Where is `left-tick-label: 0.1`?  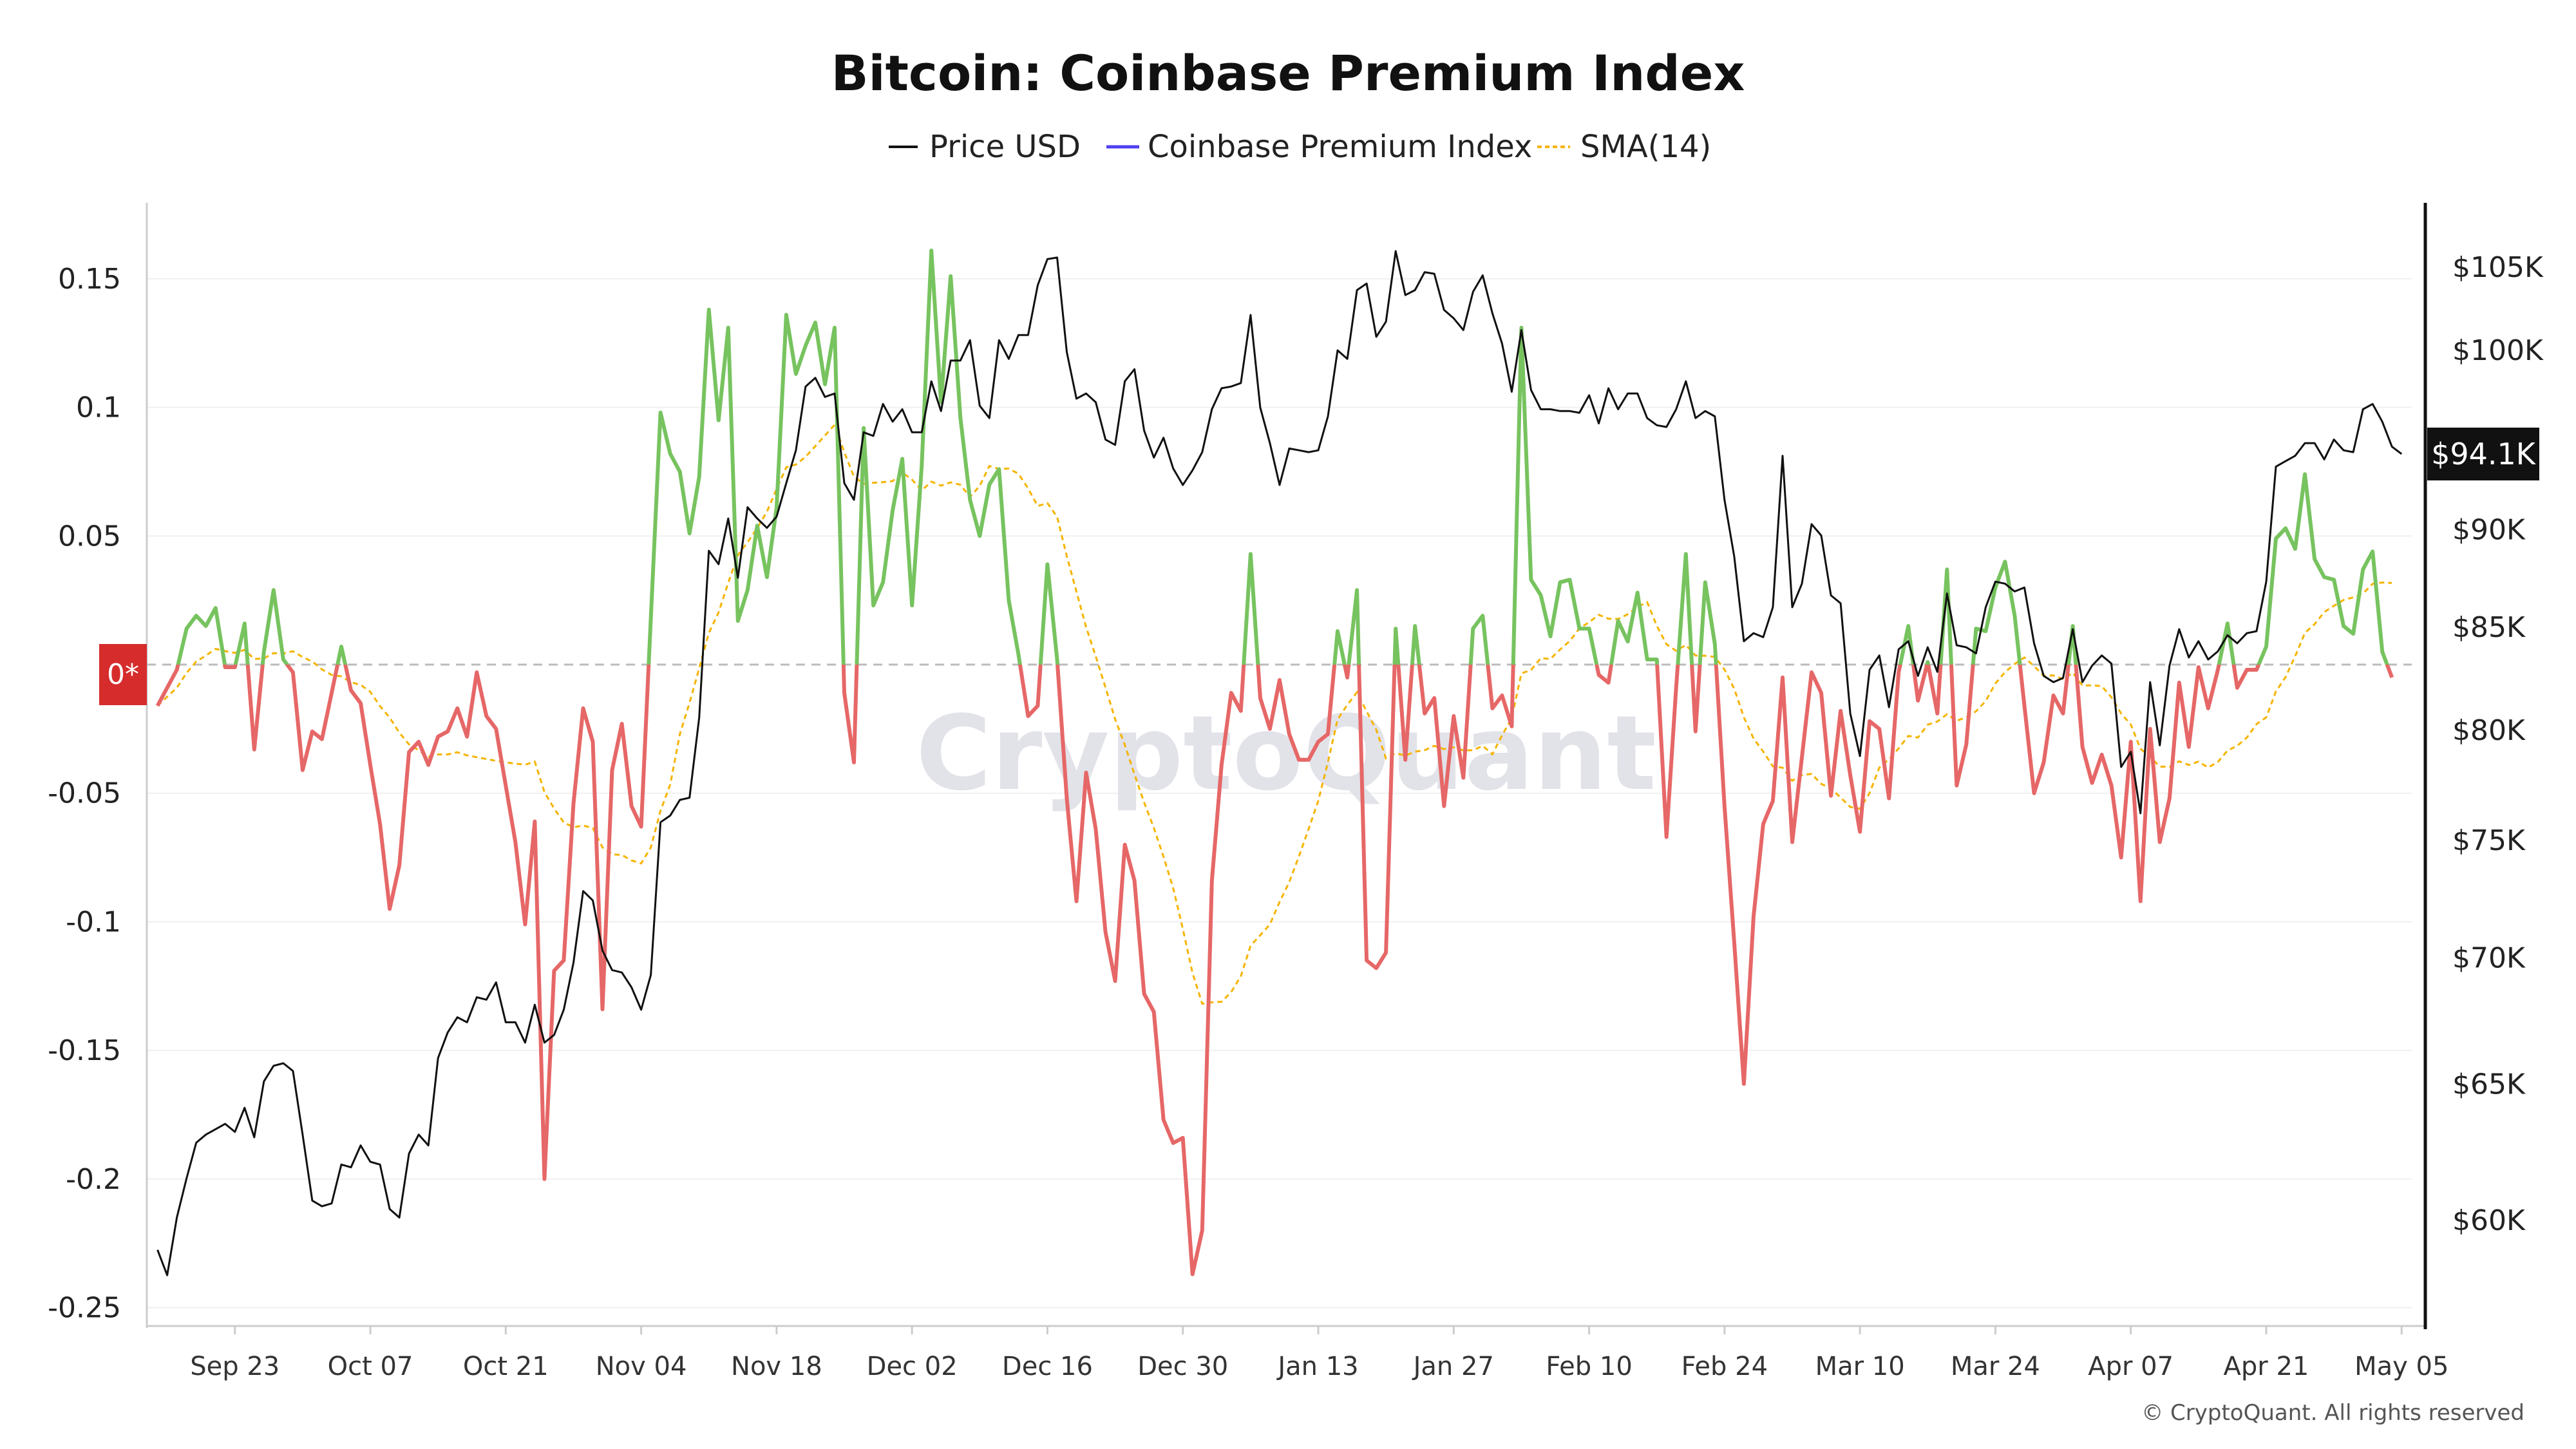 left-tick-label: 0.1 is located at coordinates (99, 408).